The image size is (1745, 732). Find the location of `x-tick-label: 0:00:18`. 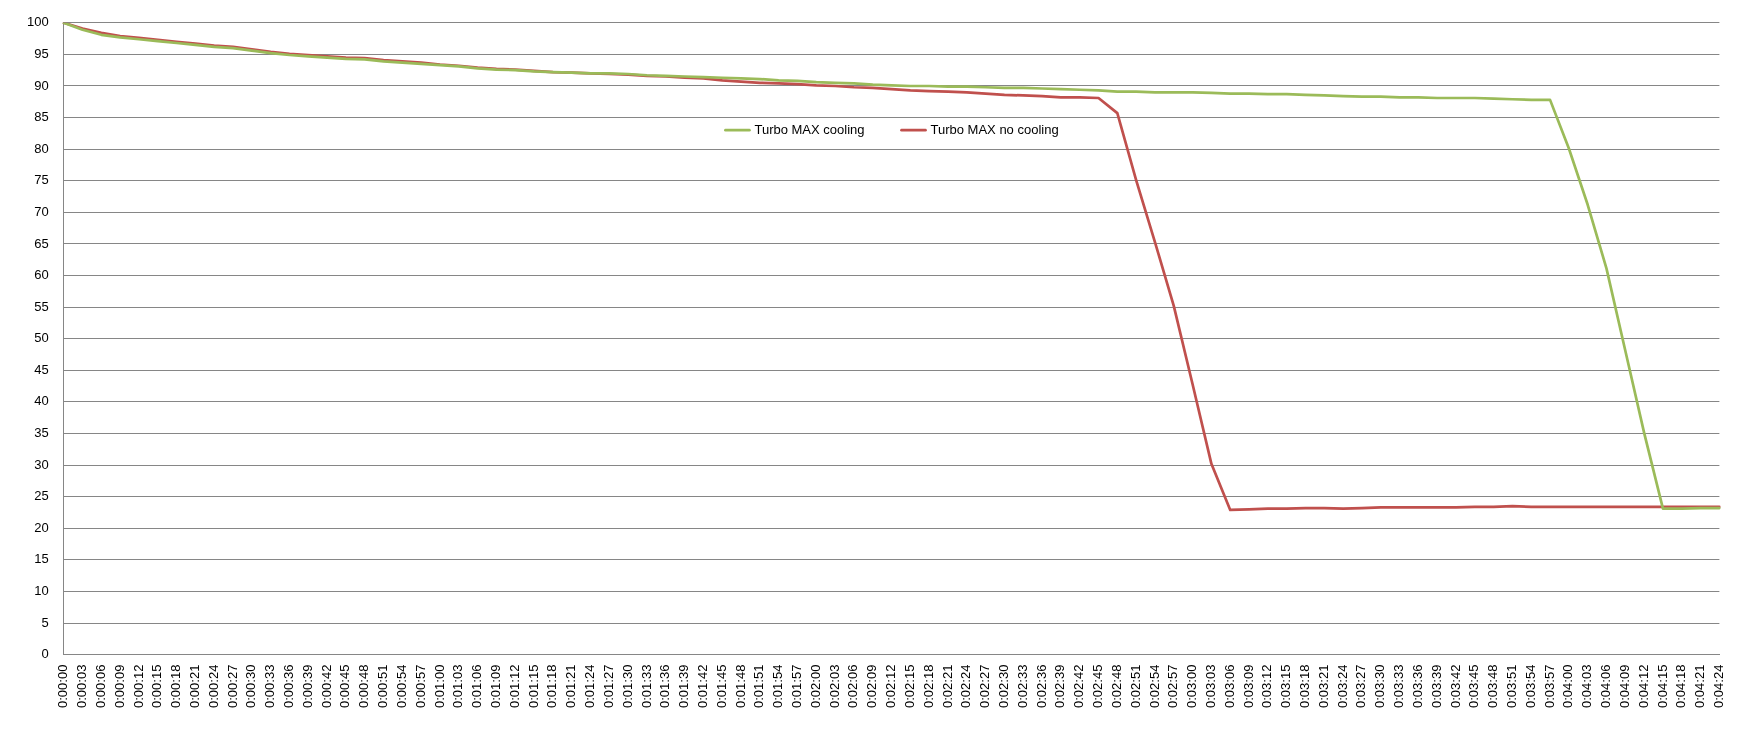

x-tick-label: 0:00:18 is located at coordinates (176, 686).